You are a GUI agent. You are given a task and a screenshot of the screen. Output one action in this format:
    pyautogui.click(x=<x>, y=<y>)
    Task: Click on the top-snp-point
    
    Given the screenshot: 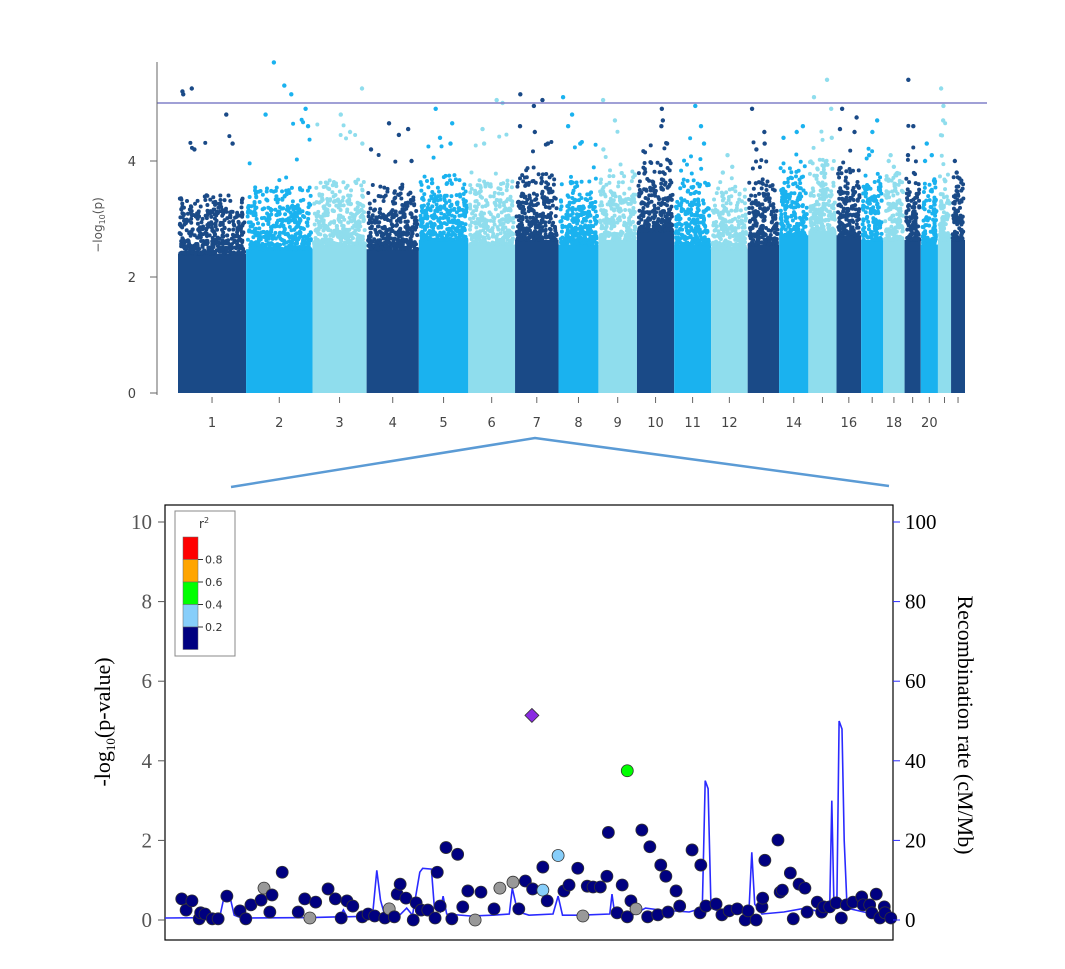 What is the action you would take?
    pyautogui.click(x=888, y=161)
    